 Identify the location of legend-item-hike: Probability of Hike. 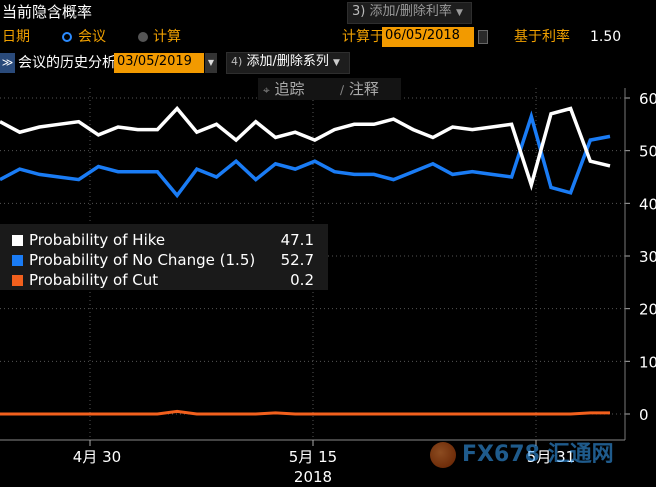
(88, 240).